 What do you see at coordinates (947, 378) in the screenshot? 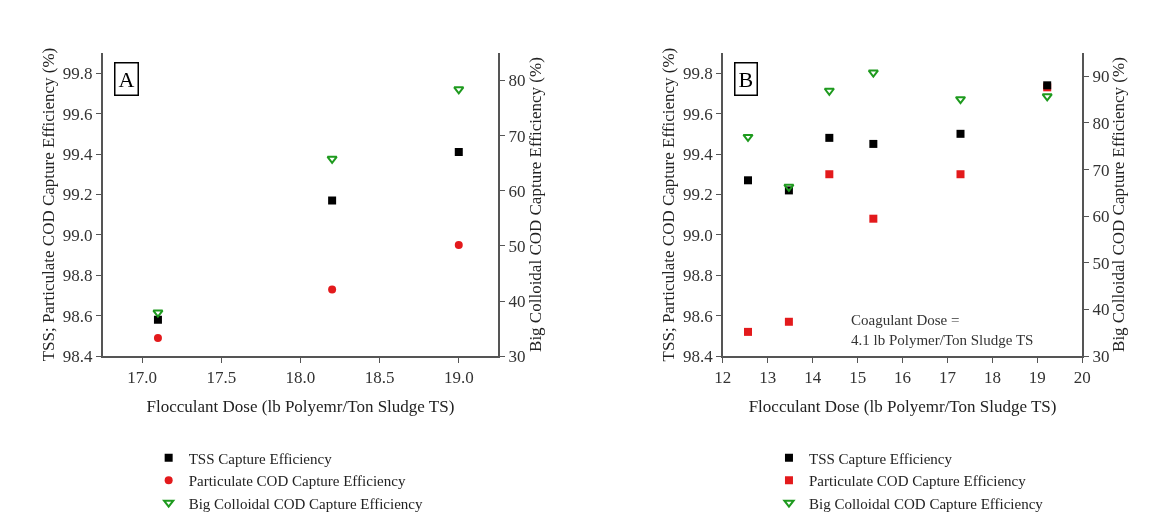
I see `x-tick-label: 17` at bounding box center [947, 378].